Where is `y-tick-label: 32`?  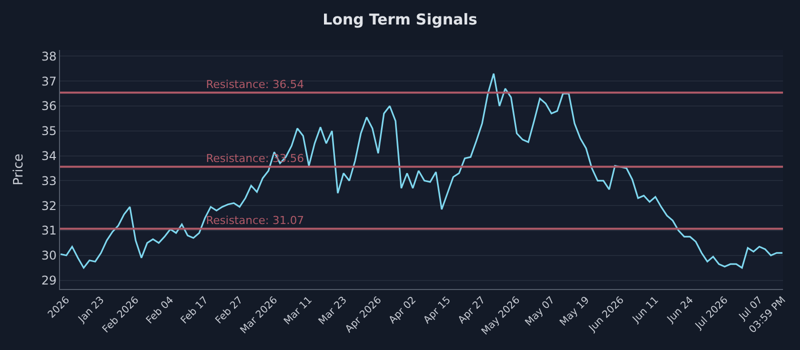
y-tick-label: 32 is located at coordinates (49, 205).